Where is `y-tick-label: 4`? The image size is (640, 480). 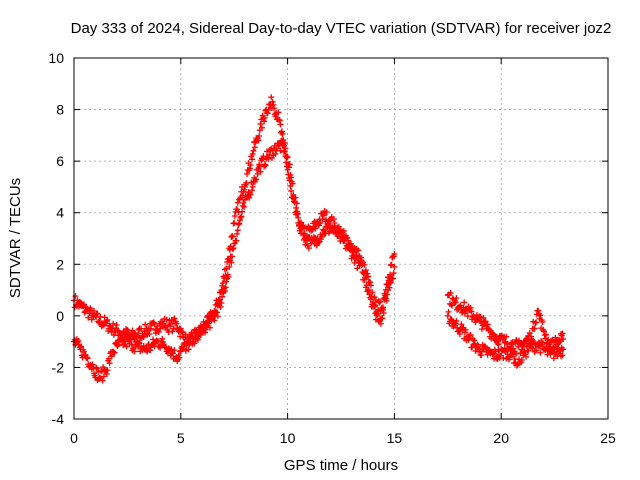 y-tick-label: 4 is located at coordinates (60, 213).